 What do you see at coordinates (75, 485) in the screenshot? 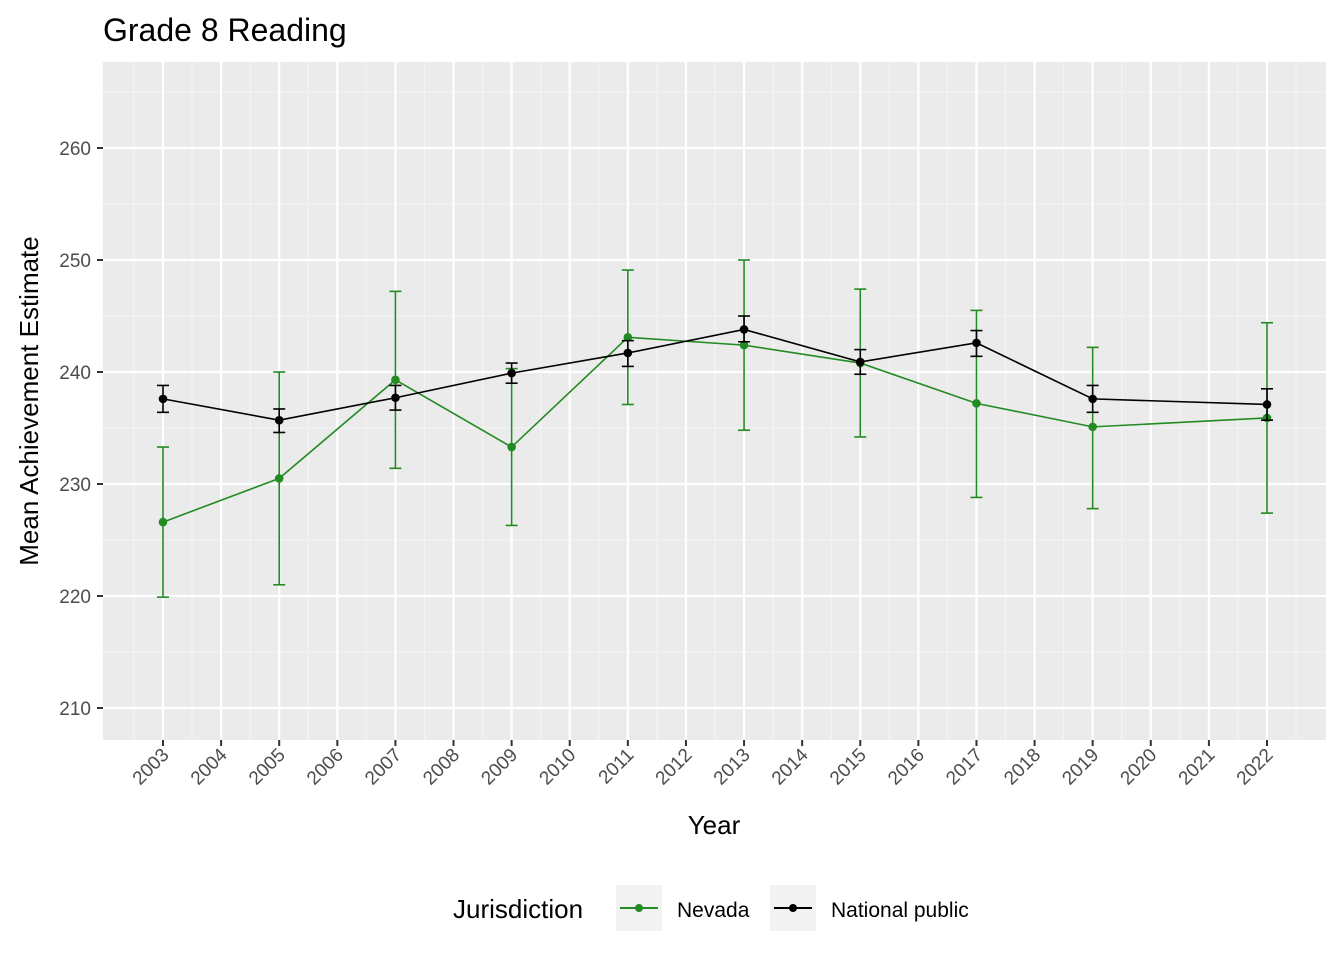
I see `y-tick-label: 230` at bounding box center [75, 485].